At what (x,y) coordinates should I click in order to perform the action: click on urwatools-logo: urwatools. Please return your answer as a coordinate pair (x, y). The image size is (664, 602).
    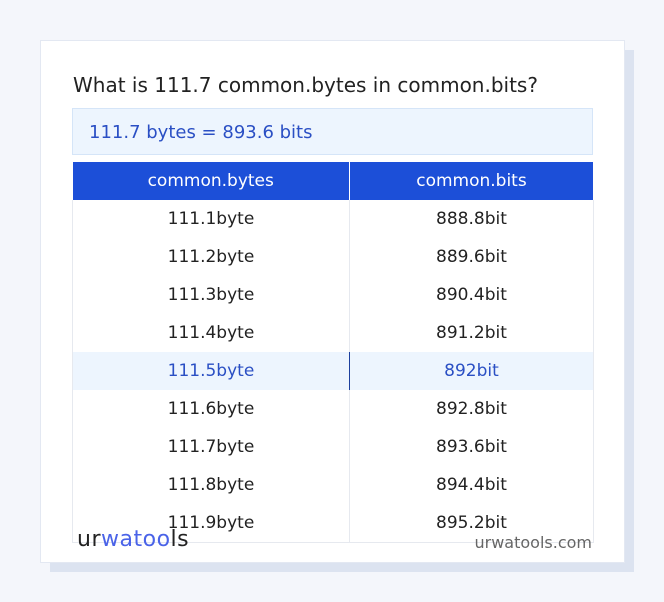
    Looking at the image, I should click on (133, 539).